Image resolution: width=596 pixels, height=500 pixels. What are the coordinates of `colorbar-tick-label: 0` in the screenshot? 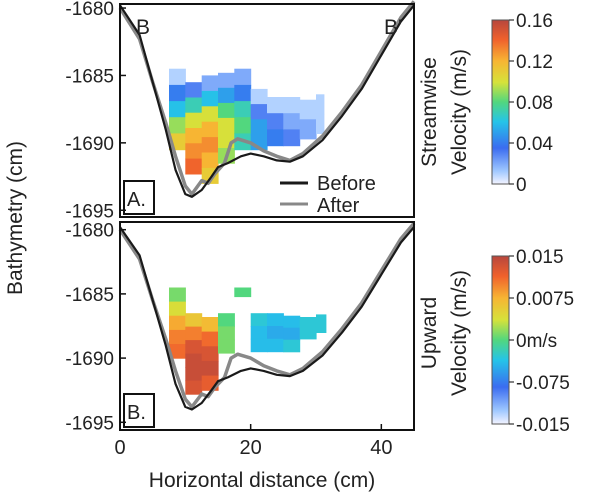 It's located at (521, 185).